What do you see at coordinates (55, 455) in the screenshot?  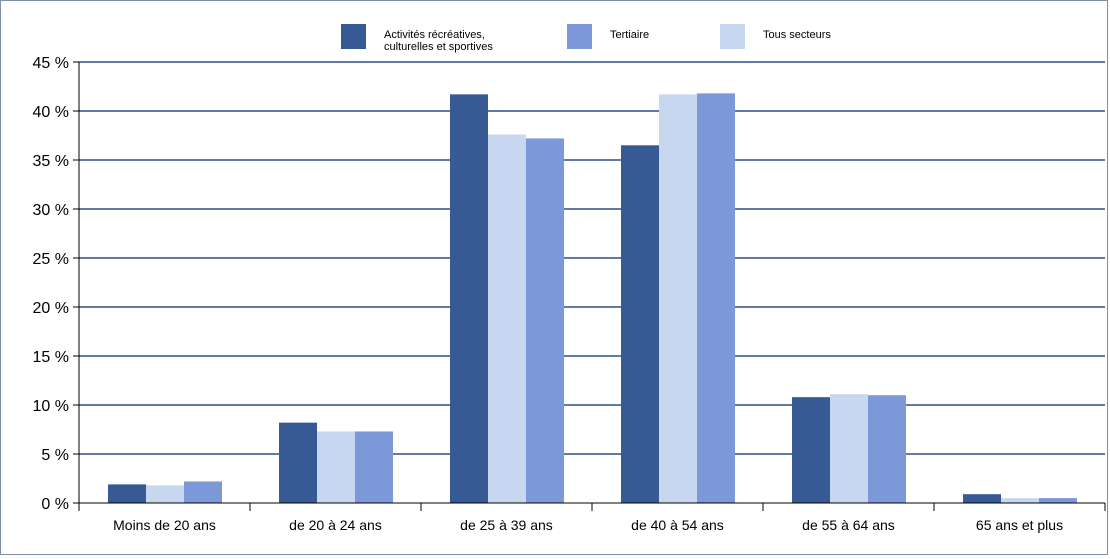 I see `y-tick-label: 5 %` at bounding box center [55, 455].